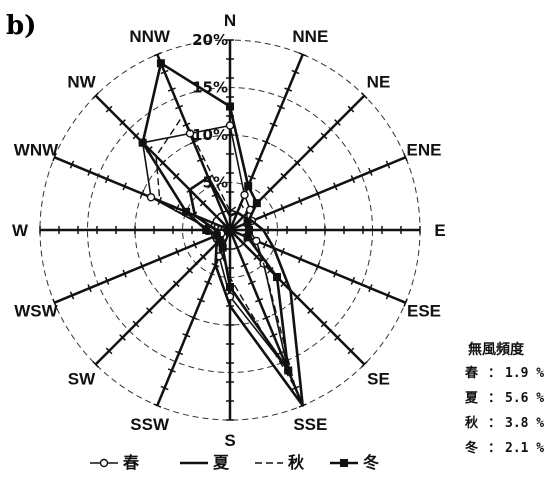 The image size is (550, 488). What do you see at coordinates (36, 310) in the screenshot?
I see `direction-label-WSW: WSW` at bounding box center [36, 310].